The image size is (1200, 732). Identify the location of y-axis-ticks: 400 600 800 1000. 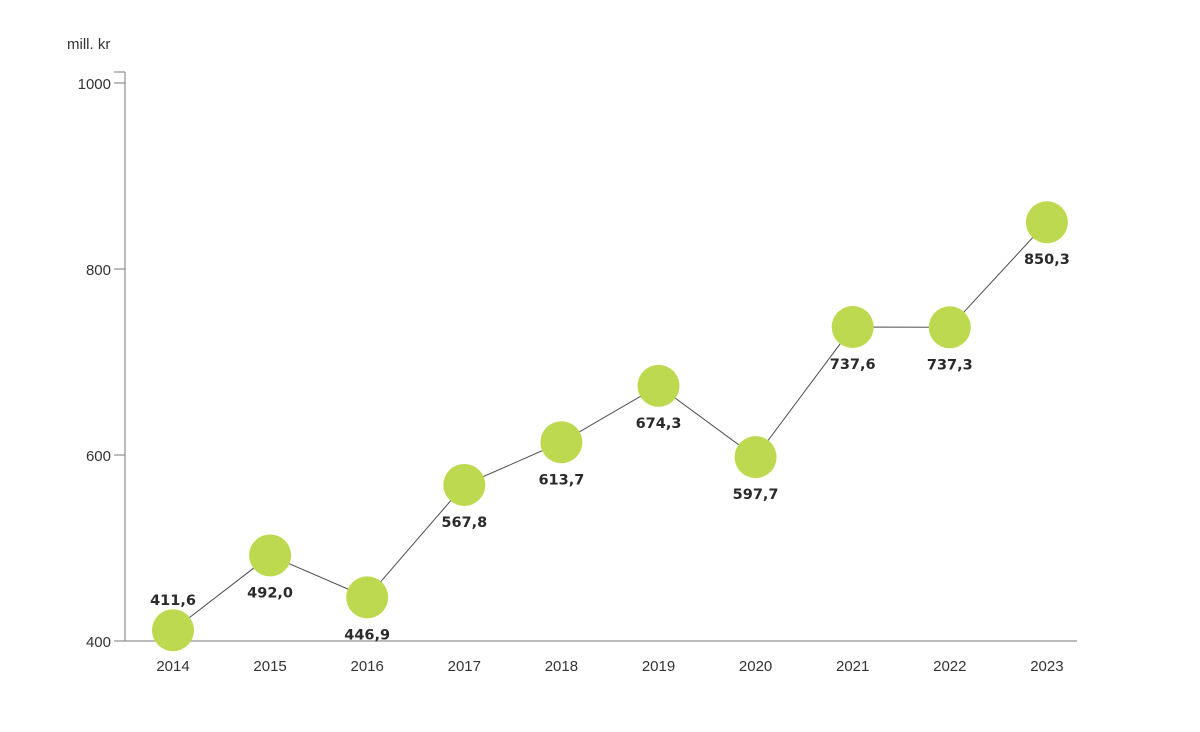
(101, 361).